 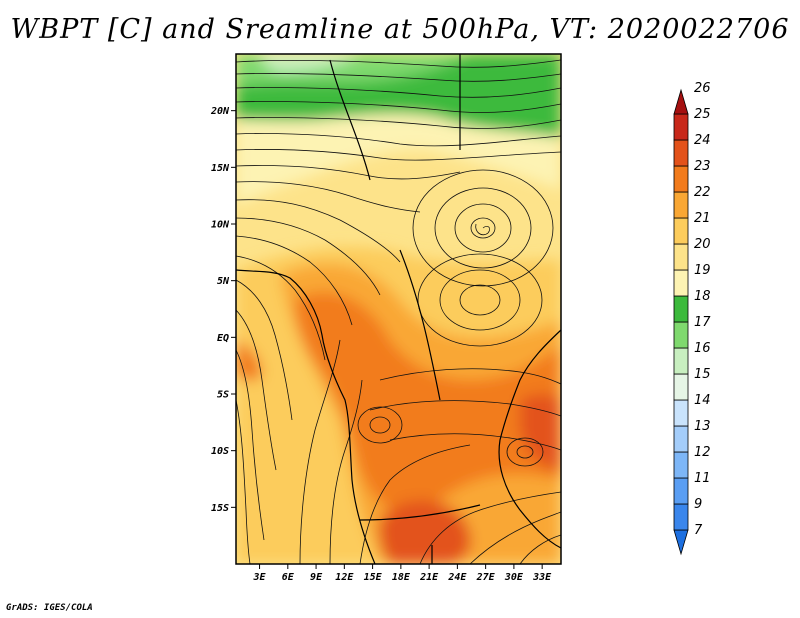 What do you see at coordinates (702, 218) in the screenshot?
I see `colorbar-label: 21` at bounding box center [702, 218].